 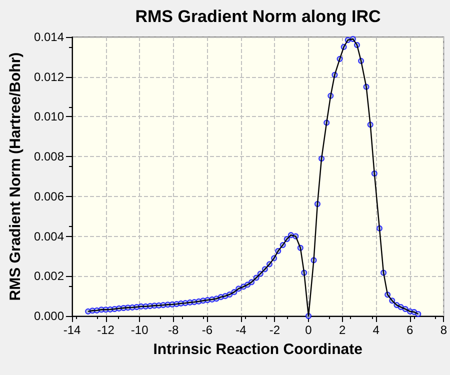 What do you see at coordinates (174, 330) in the screenshot?
I see `x-tick-label: -8` at bounding box center [174, 330].